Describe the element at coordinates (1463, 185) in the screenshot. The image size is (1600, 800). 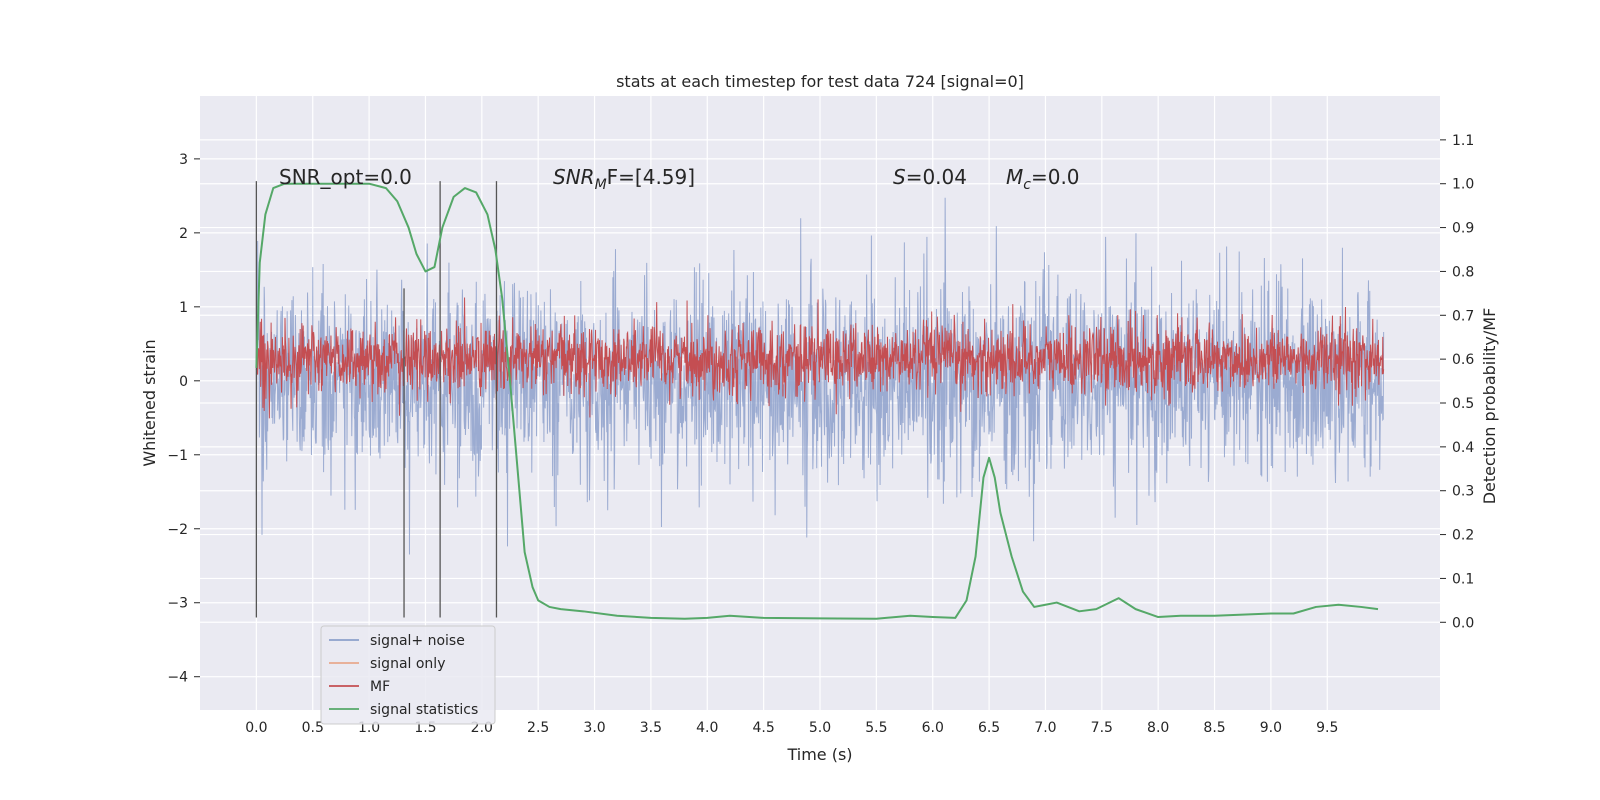
I see `y-right-tick-label: 1.0` at that location.